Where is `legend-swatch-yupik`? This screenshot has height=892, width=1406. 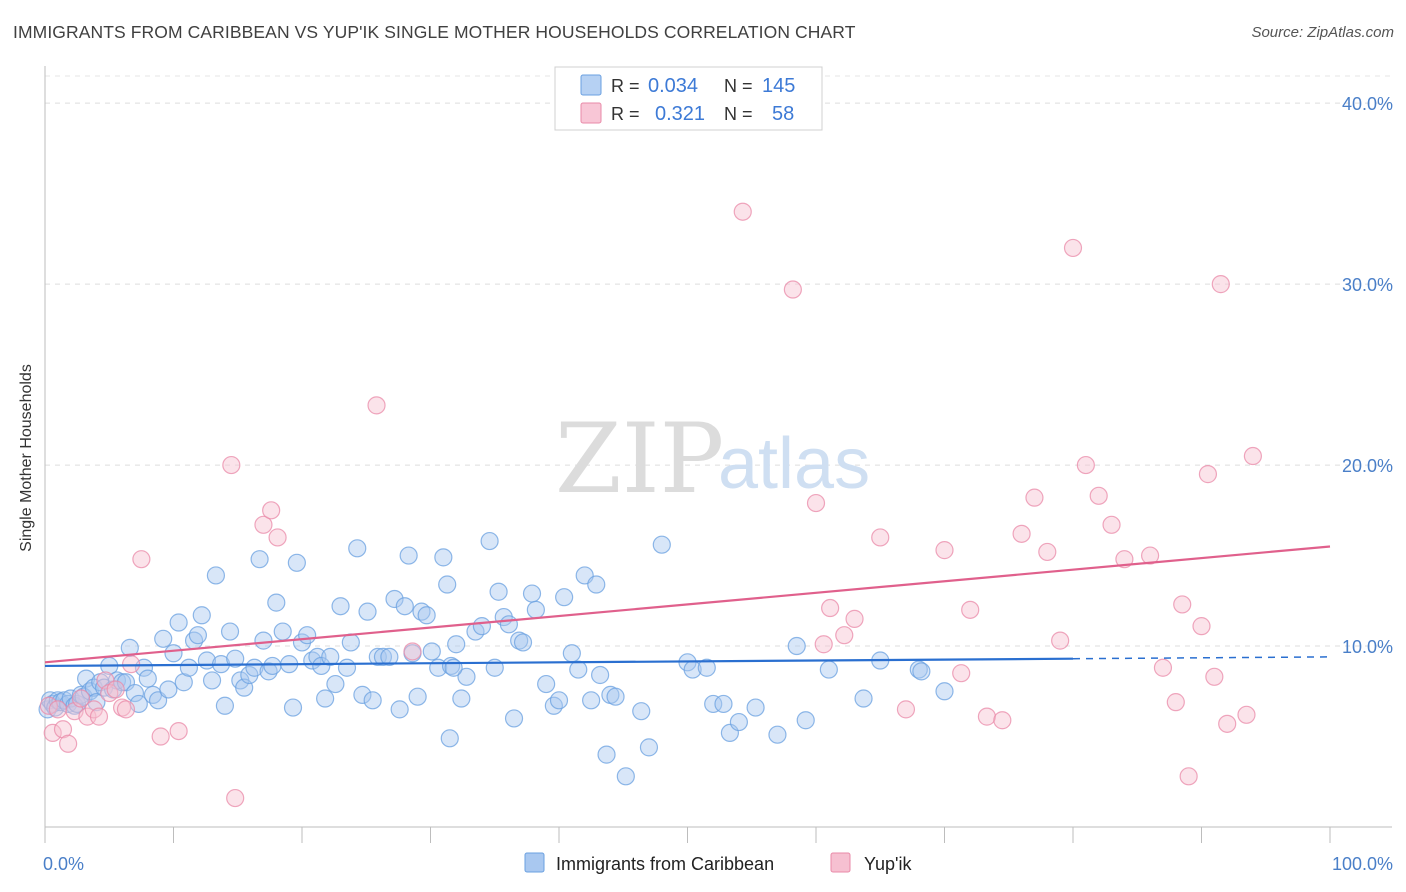 legend-swatch-yupik is located at coordinates (840, 862).